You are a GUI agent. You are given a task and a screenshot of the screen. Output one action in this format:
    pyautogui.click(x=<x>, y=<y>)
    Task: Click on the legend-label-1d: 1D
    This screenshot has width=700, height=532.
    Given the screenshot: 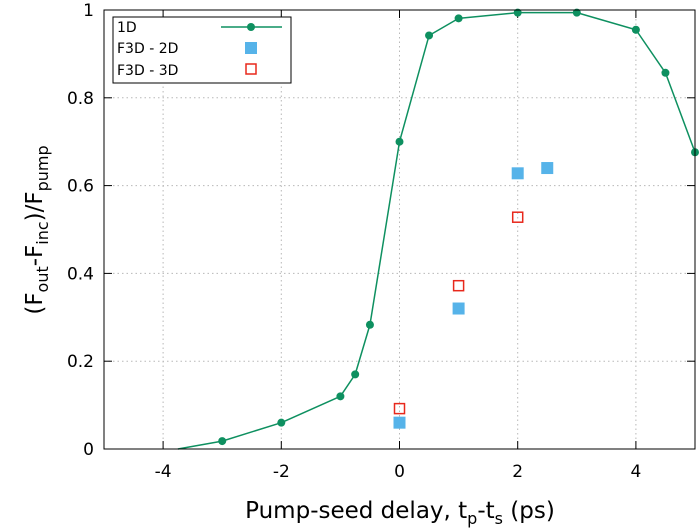 What is the action you would take?
    pyautogui.click(x=127, y=28)
    